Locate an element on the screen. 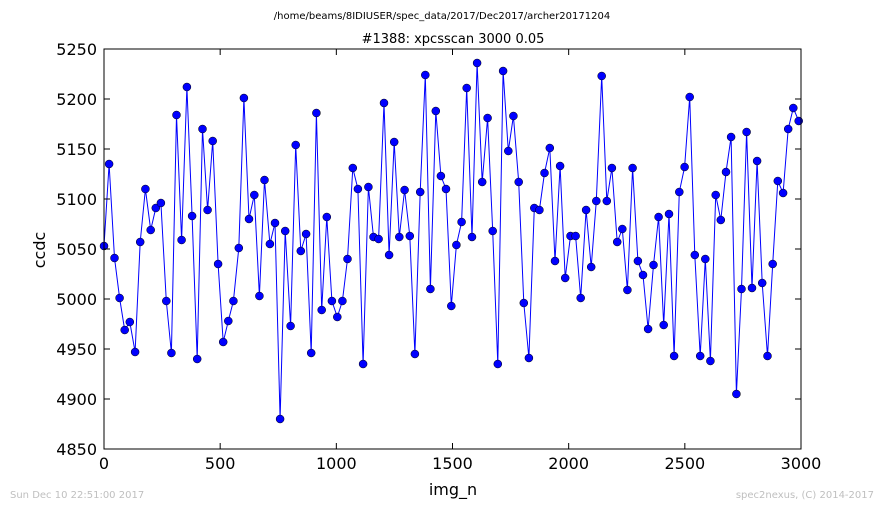 Image resolution: width=884 pixels, height=509 pixels. y-tick-label: 5200 is located at coordinates (76, 99).